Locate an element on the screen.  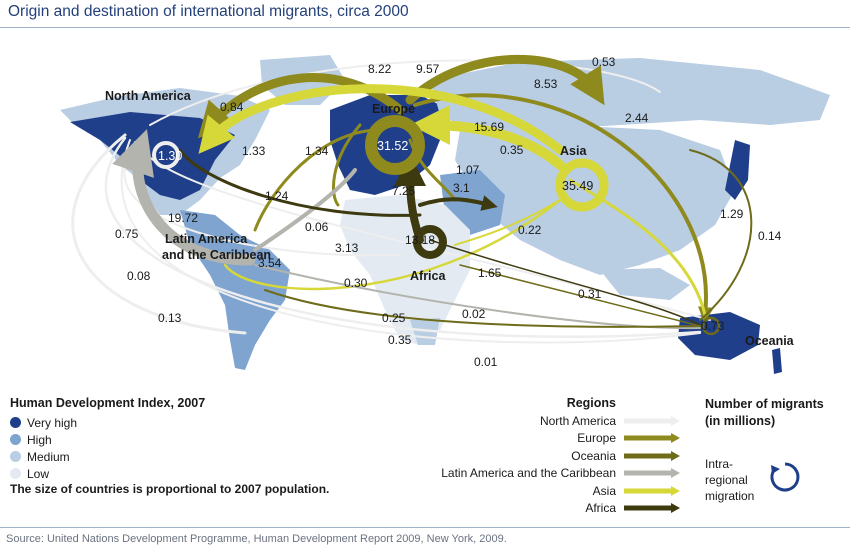
value-oc-na: 0.35 is located at coordinates (400, 340).